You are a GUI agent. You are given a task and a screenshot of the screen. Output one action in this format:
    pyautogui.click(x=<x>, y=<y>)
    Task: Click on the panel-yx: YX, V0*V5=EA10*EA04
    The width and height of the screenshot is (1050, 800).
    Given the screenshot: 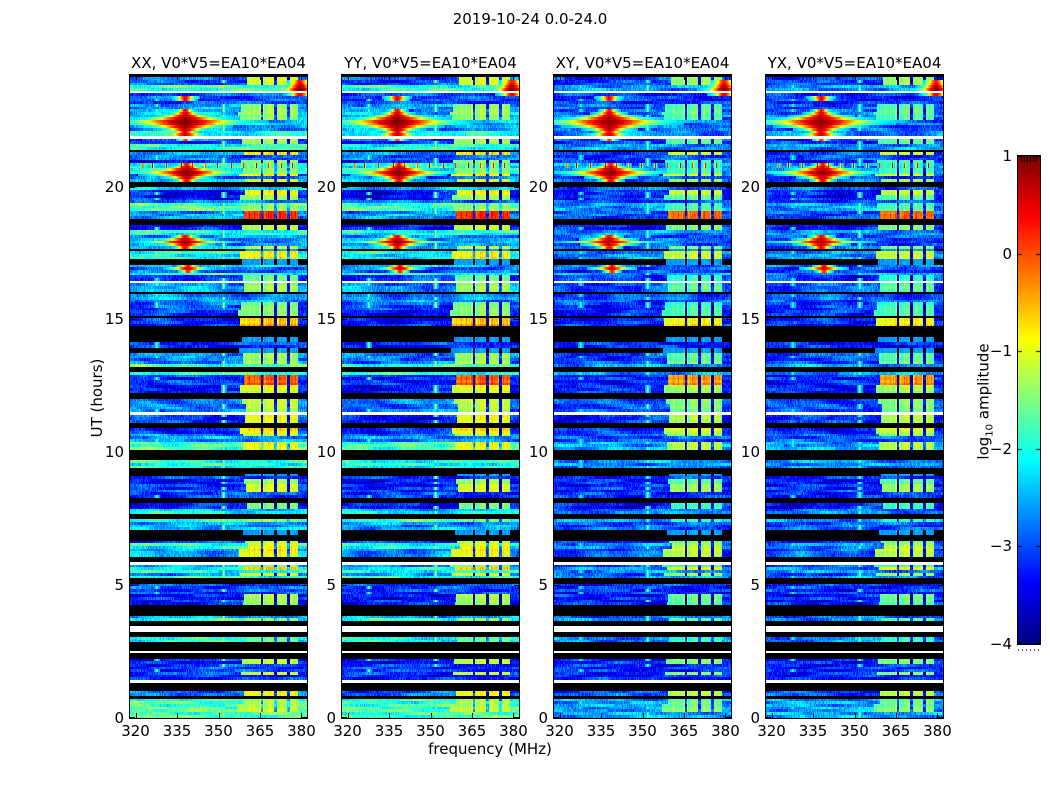 What is the action you would take?
    pyautogui.click(x=854, y=386)
    